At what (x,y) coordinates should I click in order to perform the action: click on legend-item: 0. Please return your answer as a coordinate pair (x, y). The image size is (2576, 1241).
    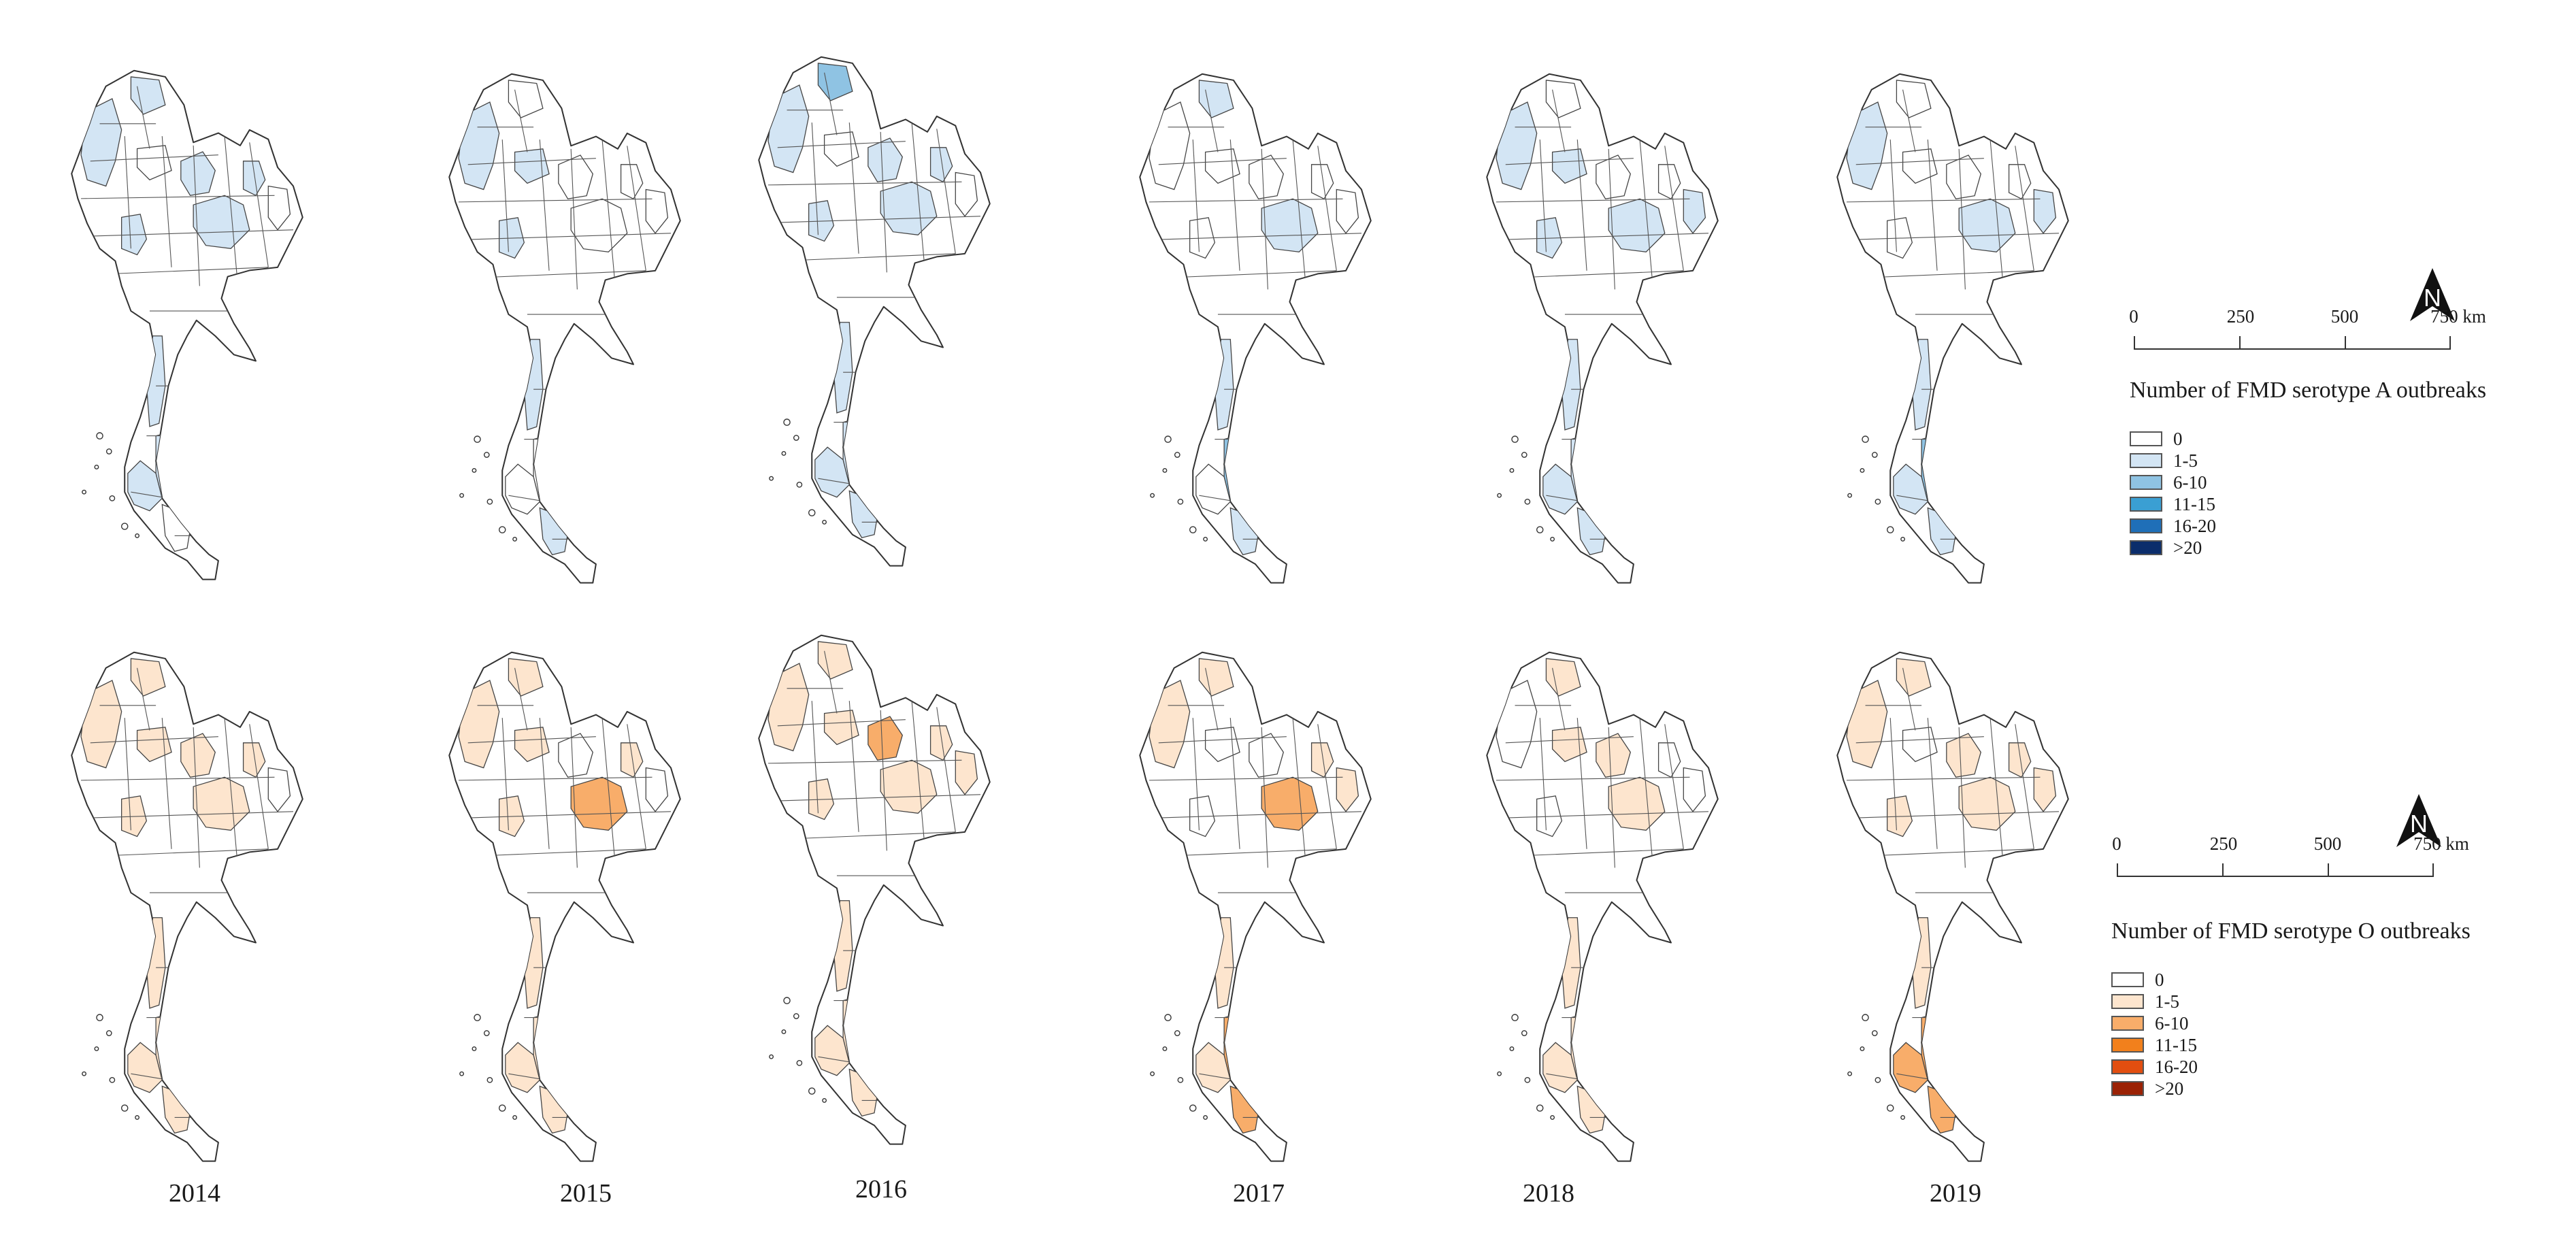
    Looking at the image, I should click on (2343, 980).